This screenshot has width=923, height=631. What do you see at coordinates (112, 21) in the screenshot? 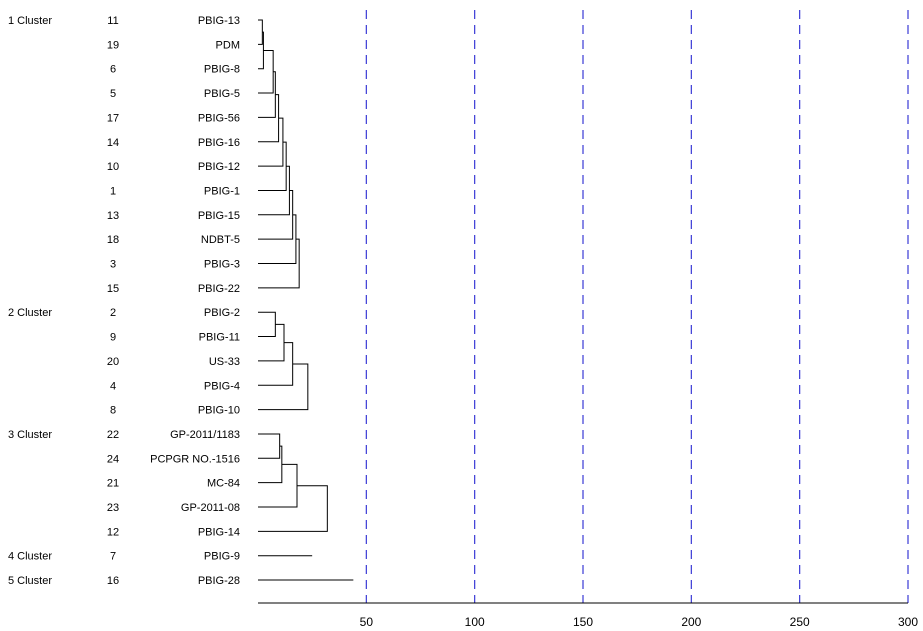
I see `leaf-number: 11` at bounding box center [112, 21].